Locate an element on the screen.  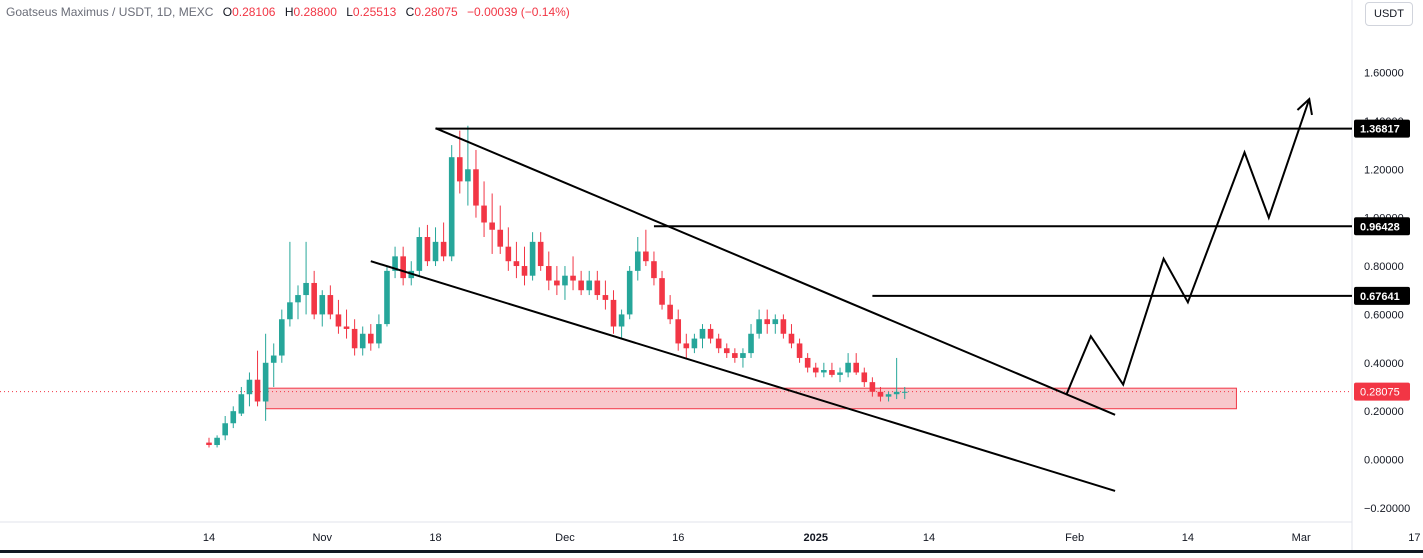
projection-path is located at coordinates (1188, 246).